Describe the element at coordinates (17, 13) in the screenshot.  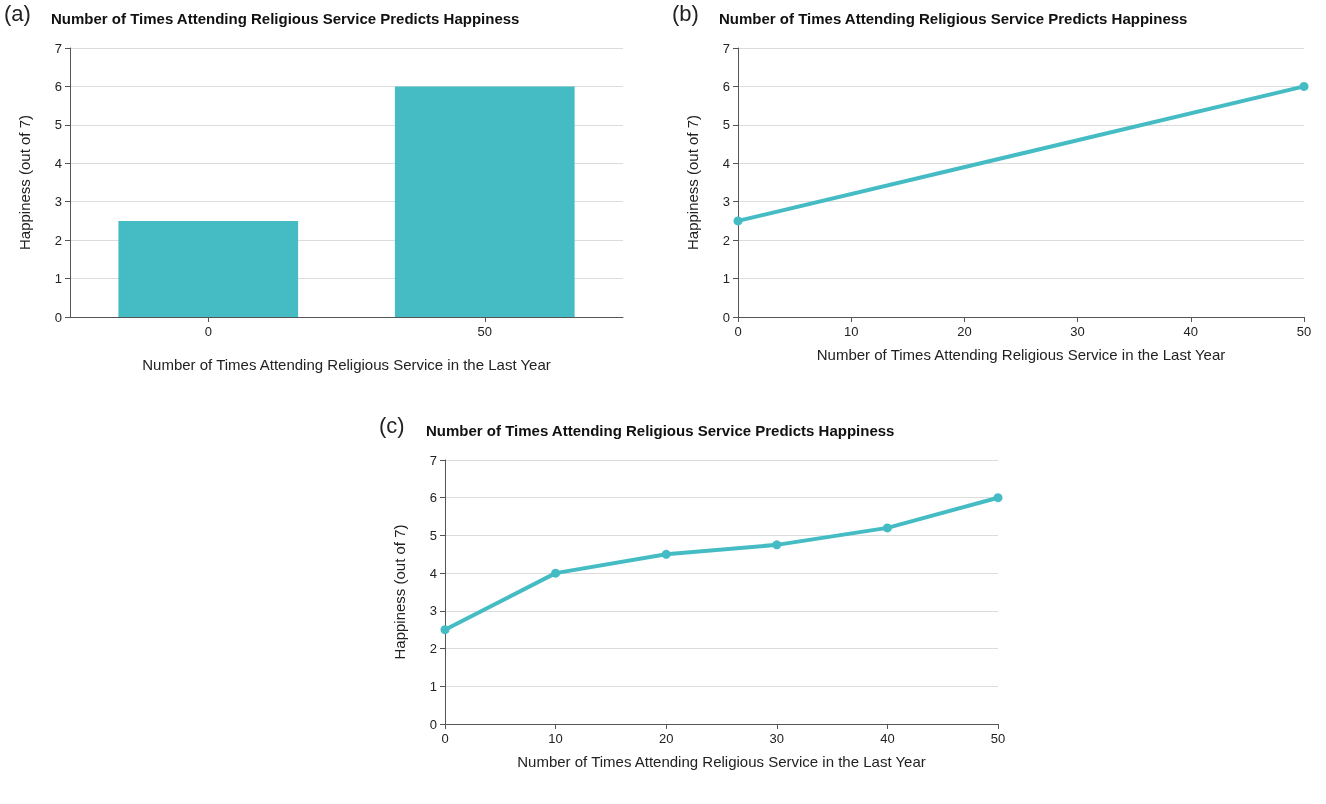
I see `text: (a)` at that location.